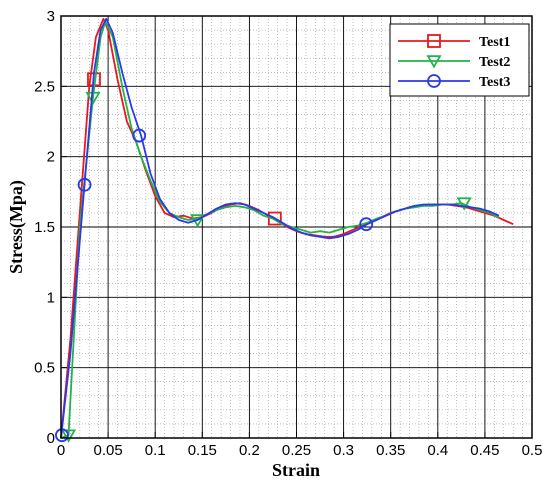  What do you see at coordinates (437, 450) in the screenshot?
I see `x-tick-label: 0.4` at bounding box center [437, 450].